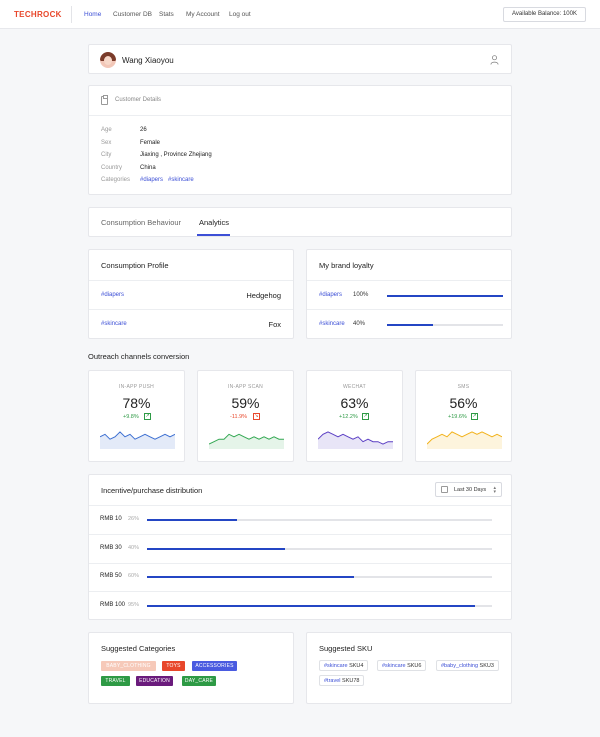 Image resolution: width=600 pixels, height=737 pixels. What do you see at coordinates (460, 666) in the screenshot?
I see `sku-tag: #baby_clothing` at bounding box center [460, 666].